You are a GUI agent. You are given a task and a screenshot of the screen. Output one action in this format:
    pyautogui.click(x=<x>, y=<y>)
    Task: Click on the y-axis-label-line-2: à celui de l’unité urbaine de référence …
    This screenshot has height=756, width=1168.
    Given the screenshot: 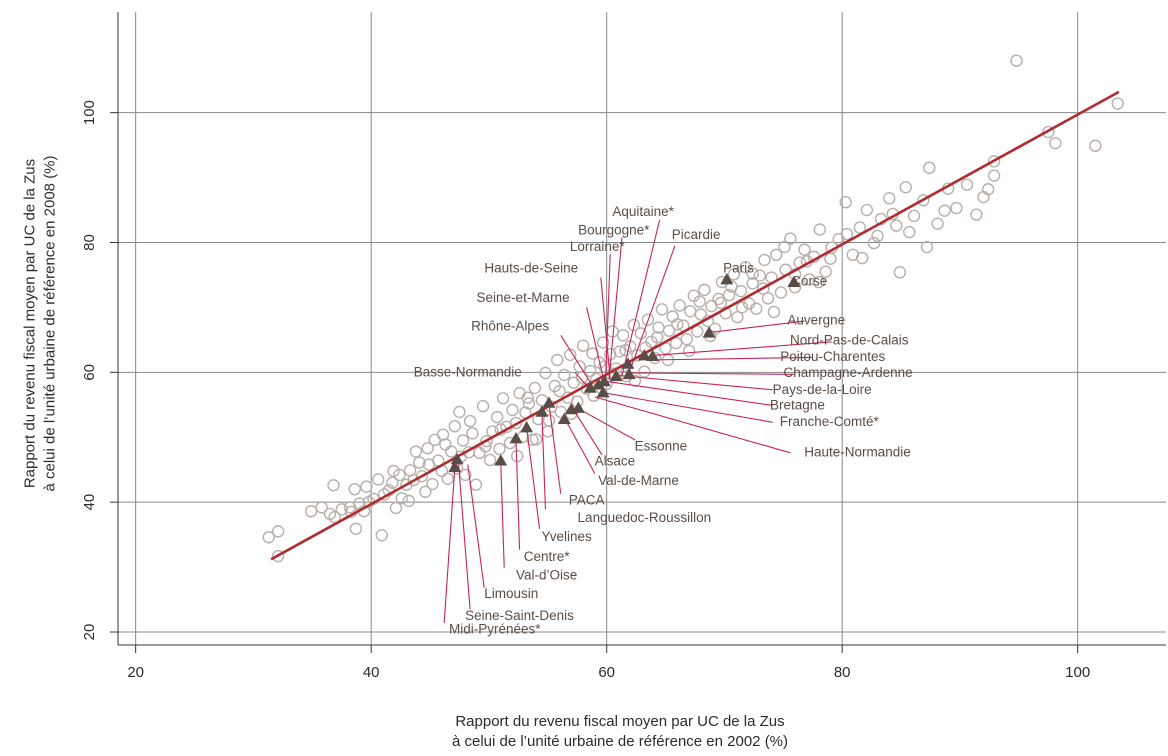 What is the action you would take?
    pyautogui.click(x=50, y=323)
    